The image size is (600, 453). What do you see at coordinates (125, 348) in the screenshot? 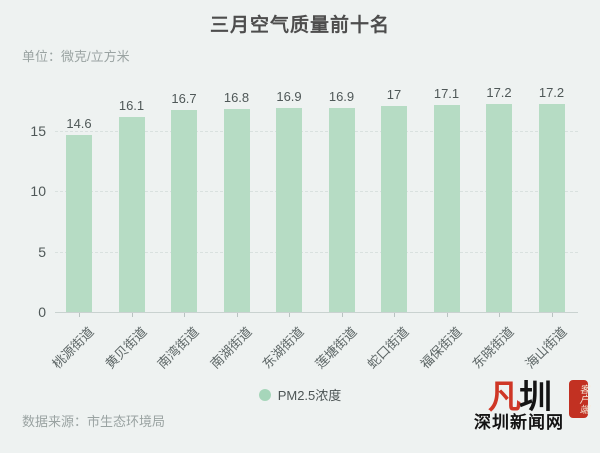
I see `x-axis-category-label: 黄贝街道` at bounding box center [125, 348].